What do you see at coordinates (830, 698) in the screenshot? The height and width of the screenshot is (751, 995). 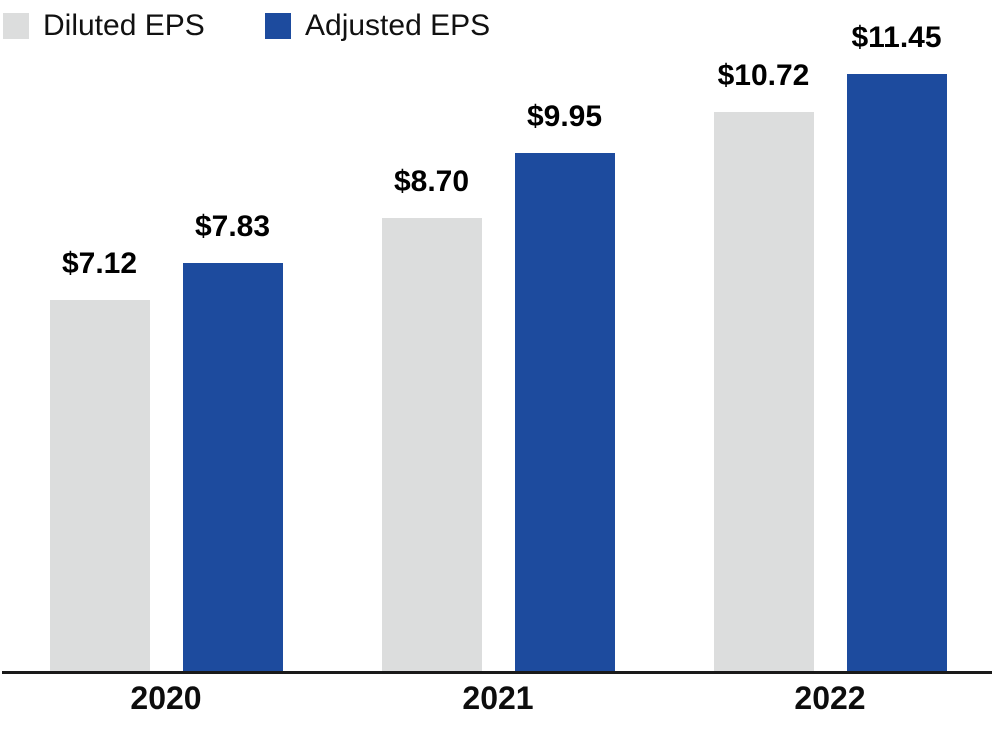 I see `x-axis-label-2022: 2022` at bounding box center [830, 698].